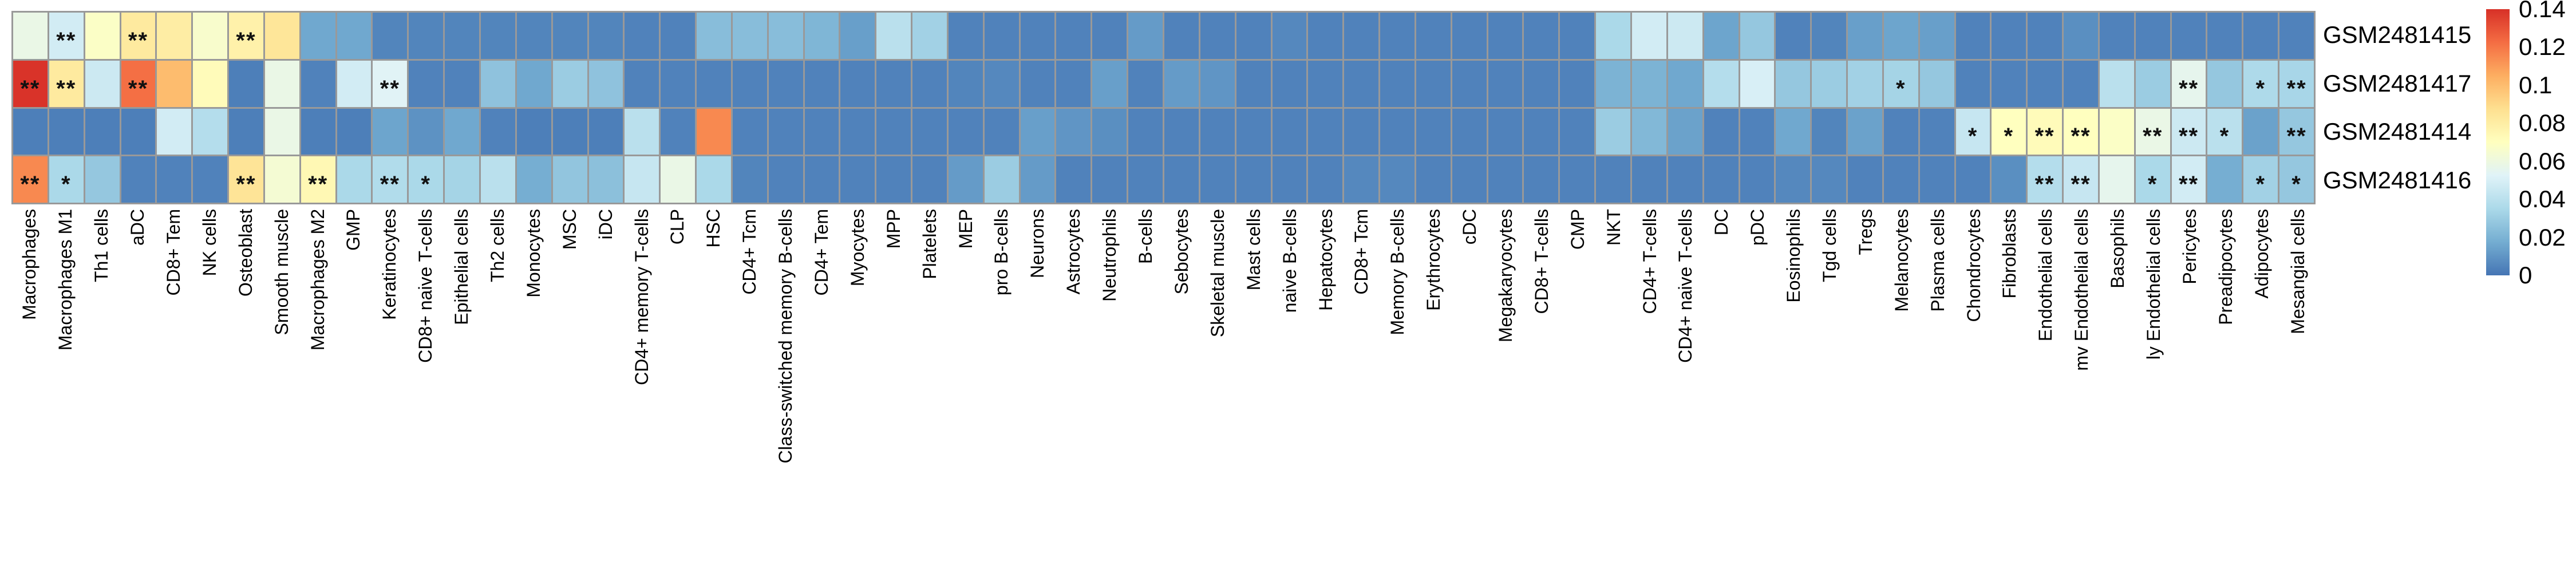 The height and width of the screenshot is (561, 2576). Describe the element at coordinates (2397, 131) in the screenshot. I see `row-label: GSM2481414` at that location.